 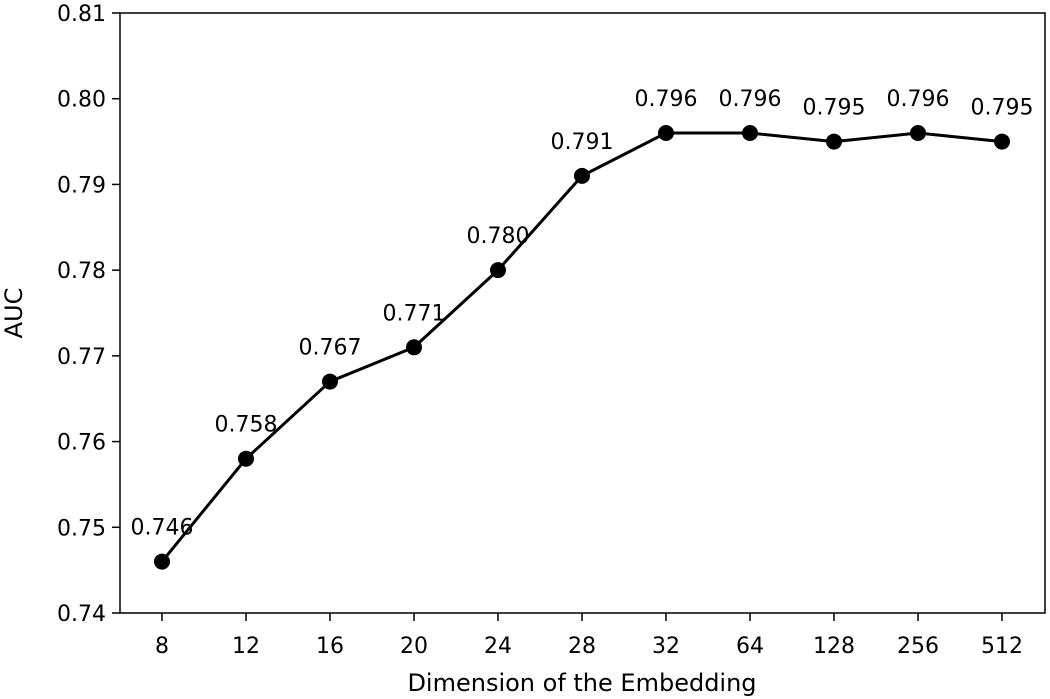 What do you see at coordinates (246, 646) in the screenshot?
I see `x-tick-label: 12` at bounding box center [246, 646].